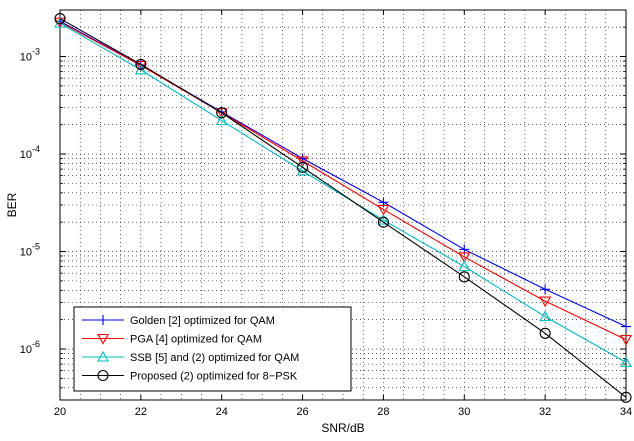  What do you see at coordinates (464, 412) in the screenshot?
I see `x-tick-label: 30` at bounding box center [464, 412].